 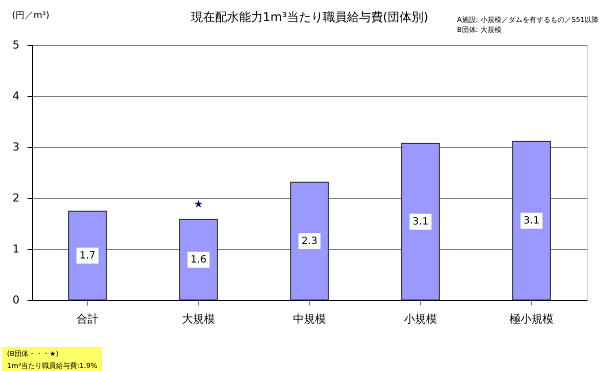 I want to click on data-label: 2.3, so click(x=310, y=242).